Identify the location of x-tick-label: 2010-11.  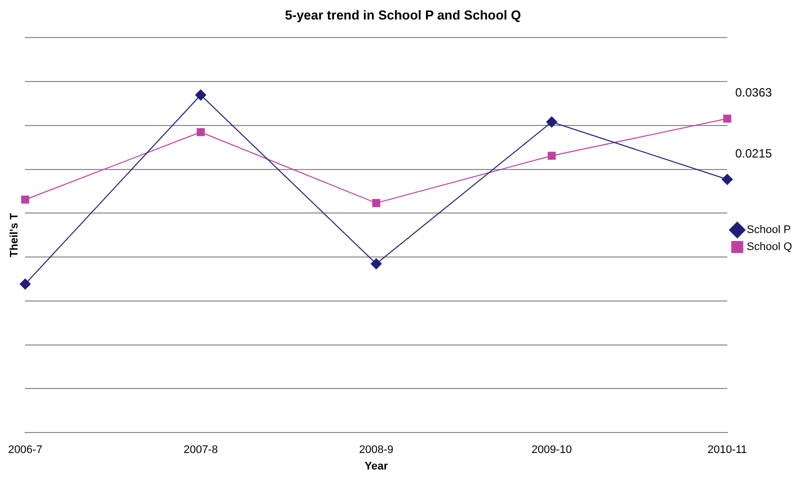
(727, 450).